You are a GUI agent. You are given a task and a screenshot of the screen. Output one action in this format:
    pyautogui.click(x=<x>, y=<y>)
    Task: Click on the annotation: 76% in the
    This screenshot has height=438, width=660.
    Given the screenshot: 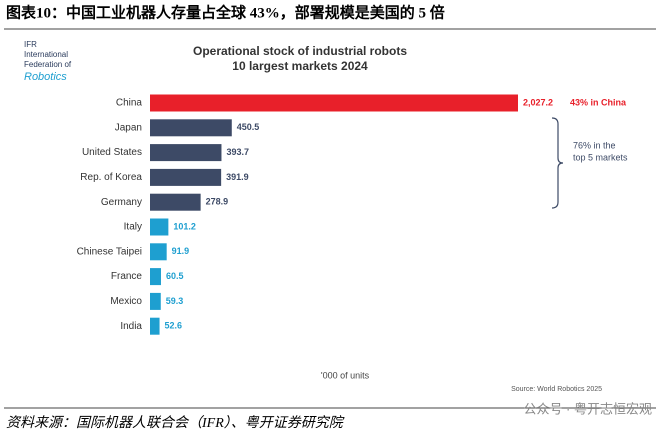 What is the action you would take?
    pyautogui.click(x=594, y=145)
    